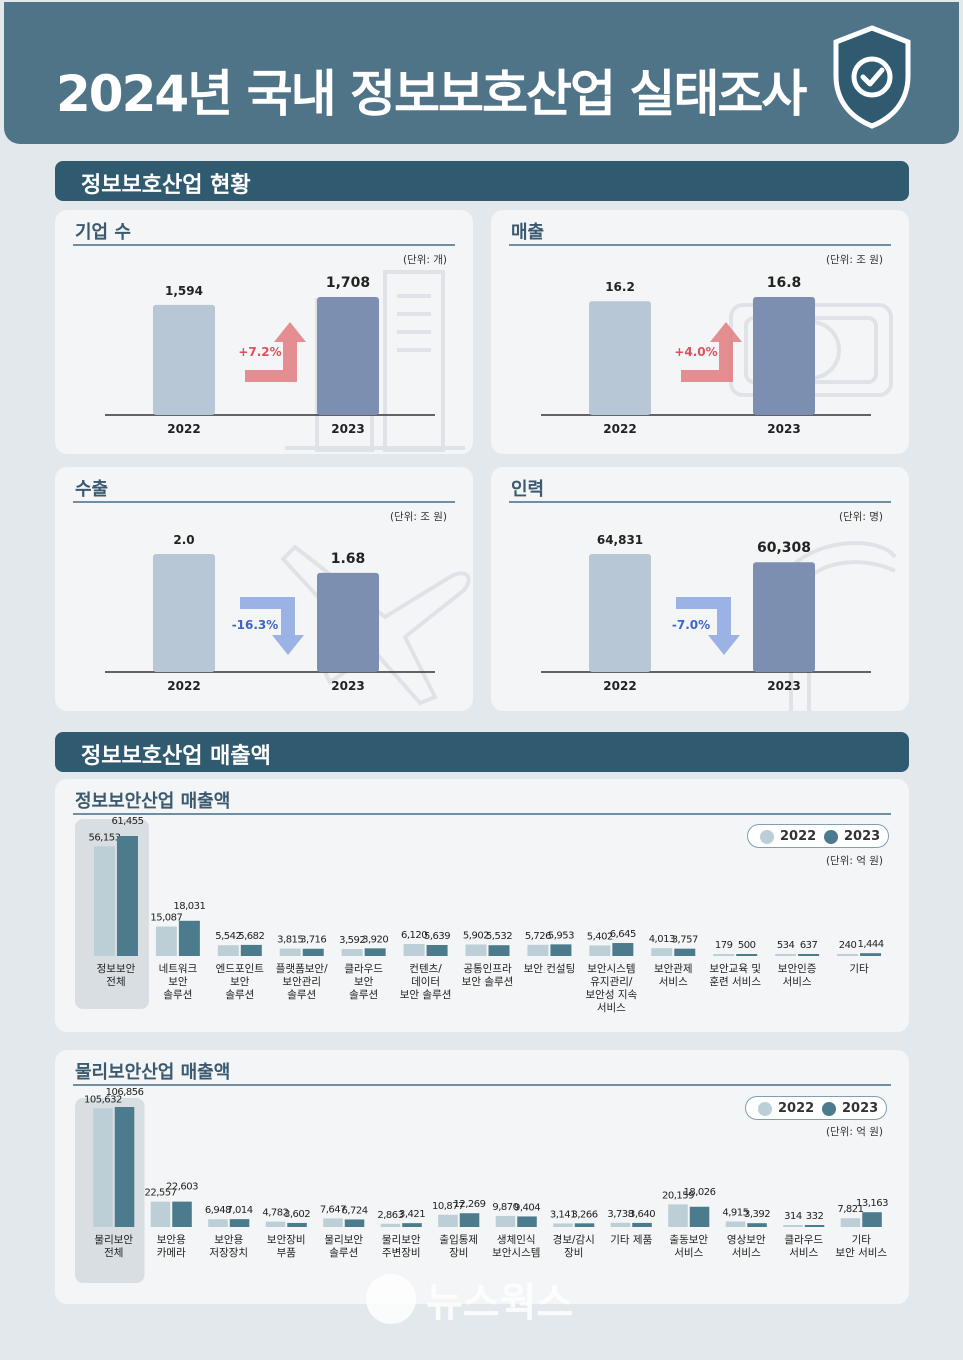  Describe the element at coordinates (860, 517) in the screenshot. I see `unit-label: (단위: 명)` at that location.